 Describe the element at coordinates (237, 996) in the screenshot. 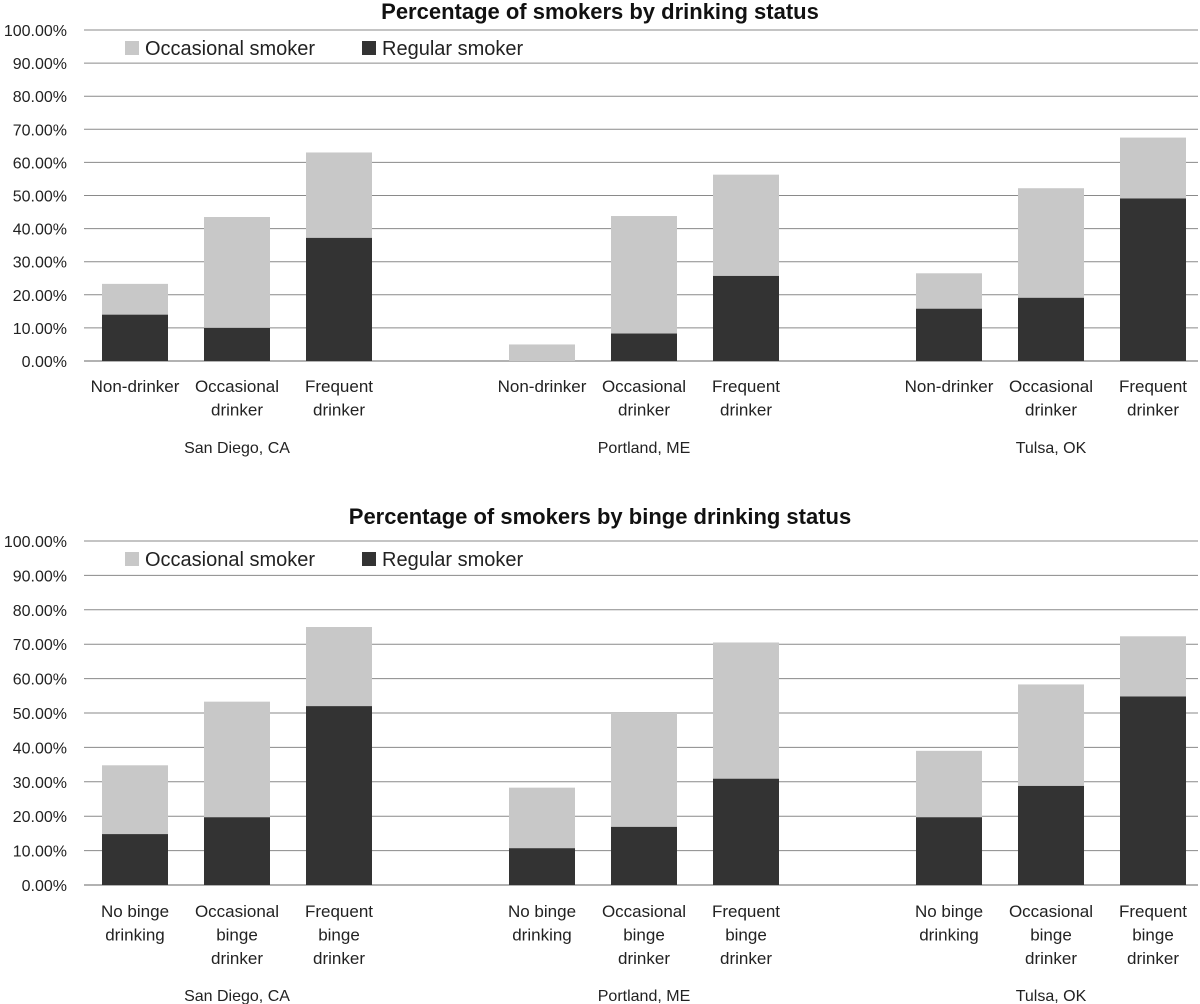

I see `group-label: San Diego, CA` at that location.